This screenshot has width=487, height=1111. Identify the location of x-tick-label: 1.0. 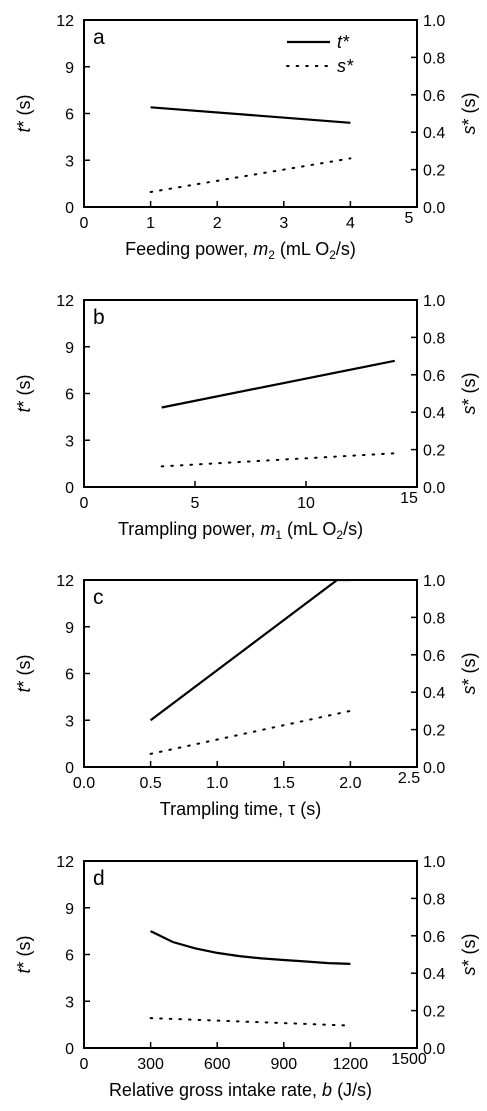
(217, 783).